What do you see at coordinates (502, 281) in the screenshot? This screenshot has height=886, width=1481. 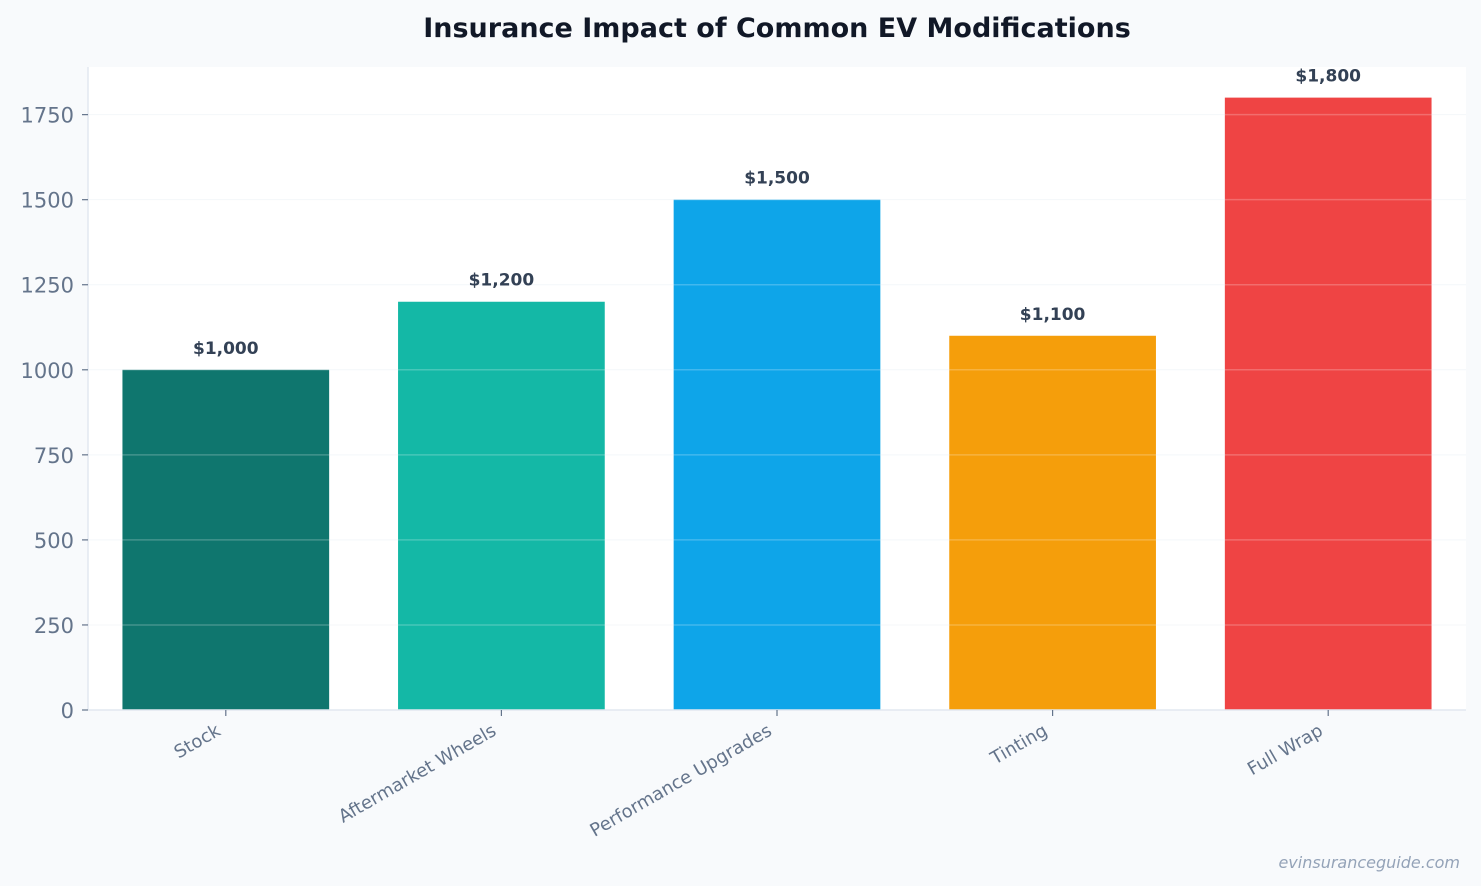 I see `data-label: $1,200` at bounding box center [502, 281].